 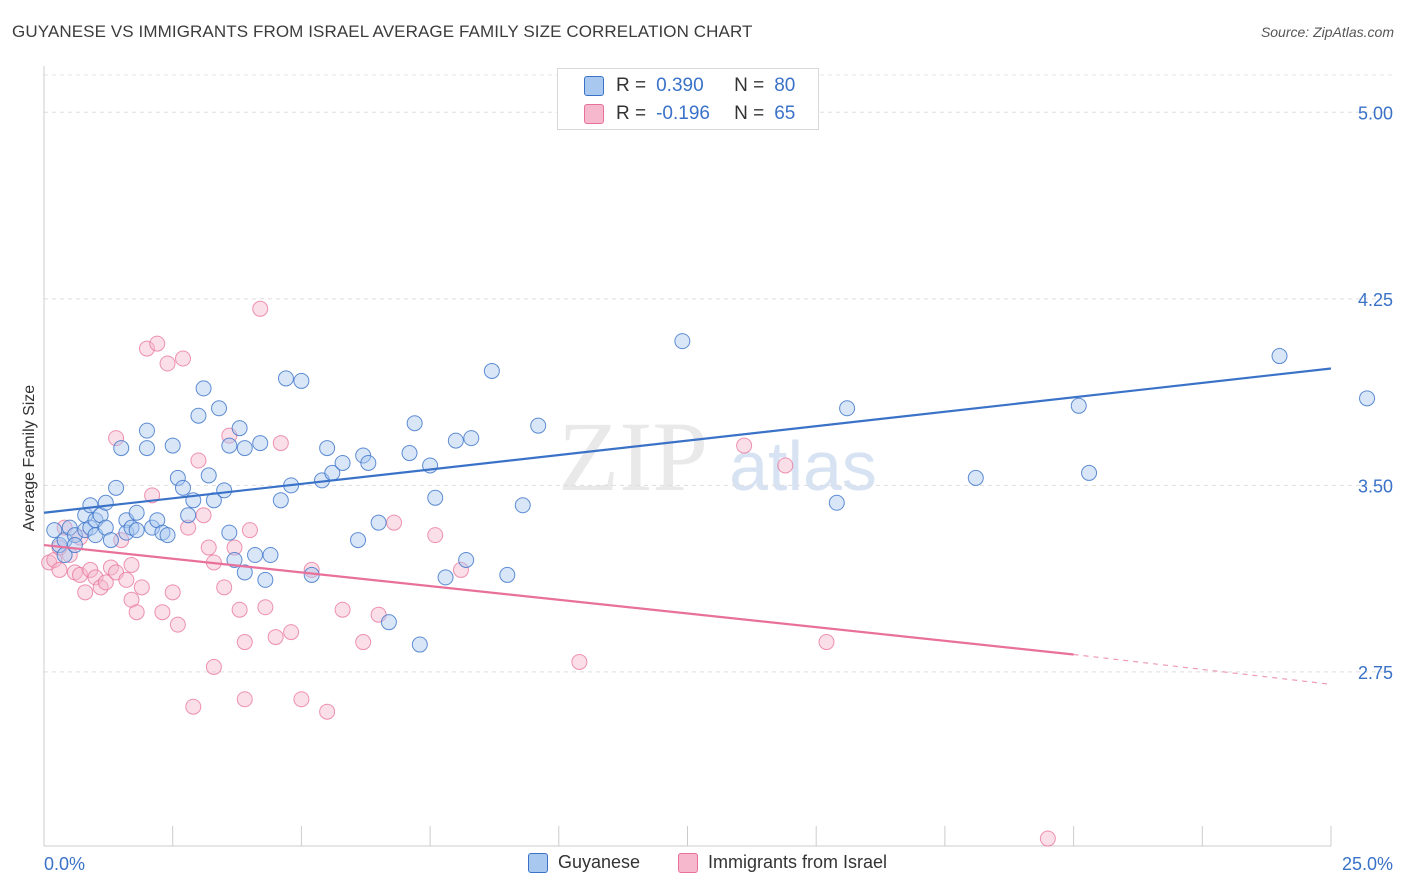 I want to click on n-value: 65, so click(x=785, y=113).